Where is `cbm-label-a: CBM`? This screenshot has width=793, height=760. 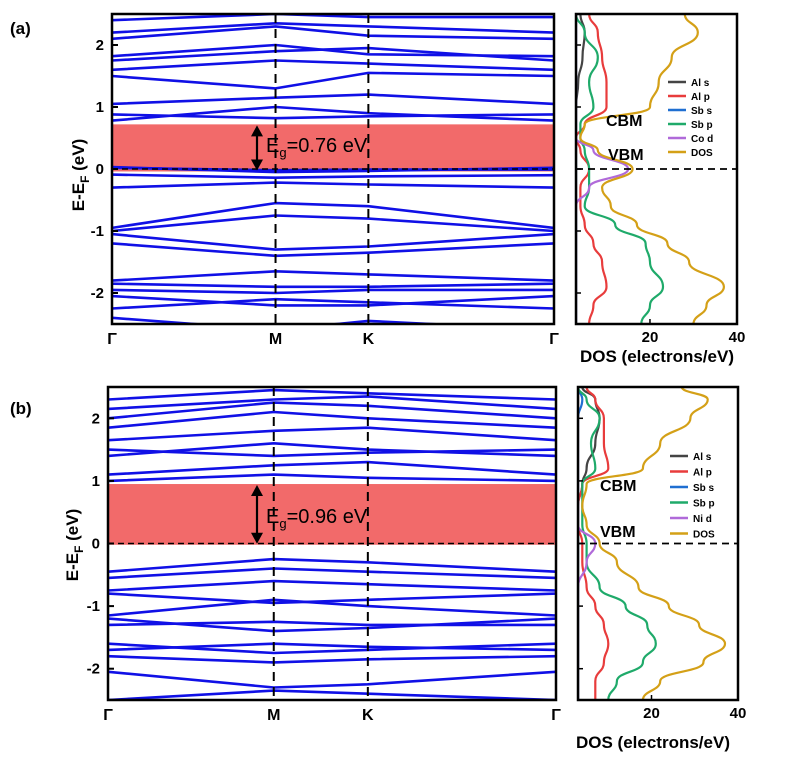
cbm-label-a: CBM is located at coordinates (624, 121).